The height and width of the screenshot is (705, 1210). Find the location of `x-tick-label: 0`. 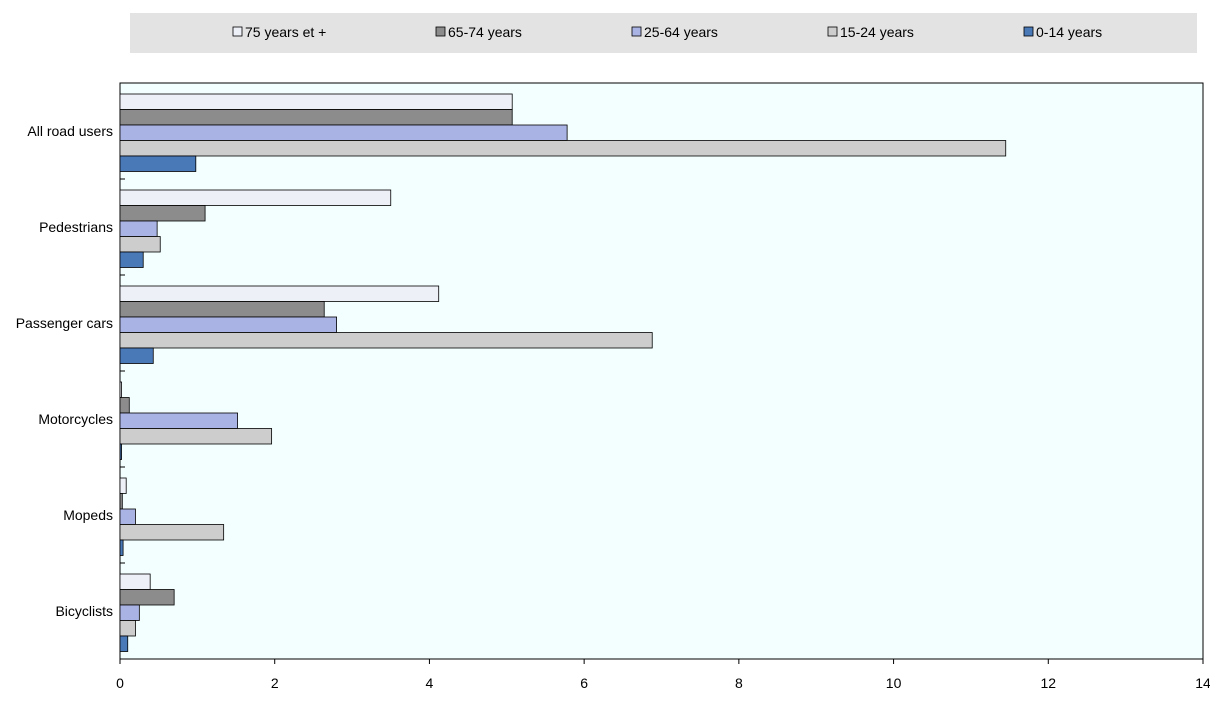

x-tick-label: 0 is located at coordinates (120, 683).